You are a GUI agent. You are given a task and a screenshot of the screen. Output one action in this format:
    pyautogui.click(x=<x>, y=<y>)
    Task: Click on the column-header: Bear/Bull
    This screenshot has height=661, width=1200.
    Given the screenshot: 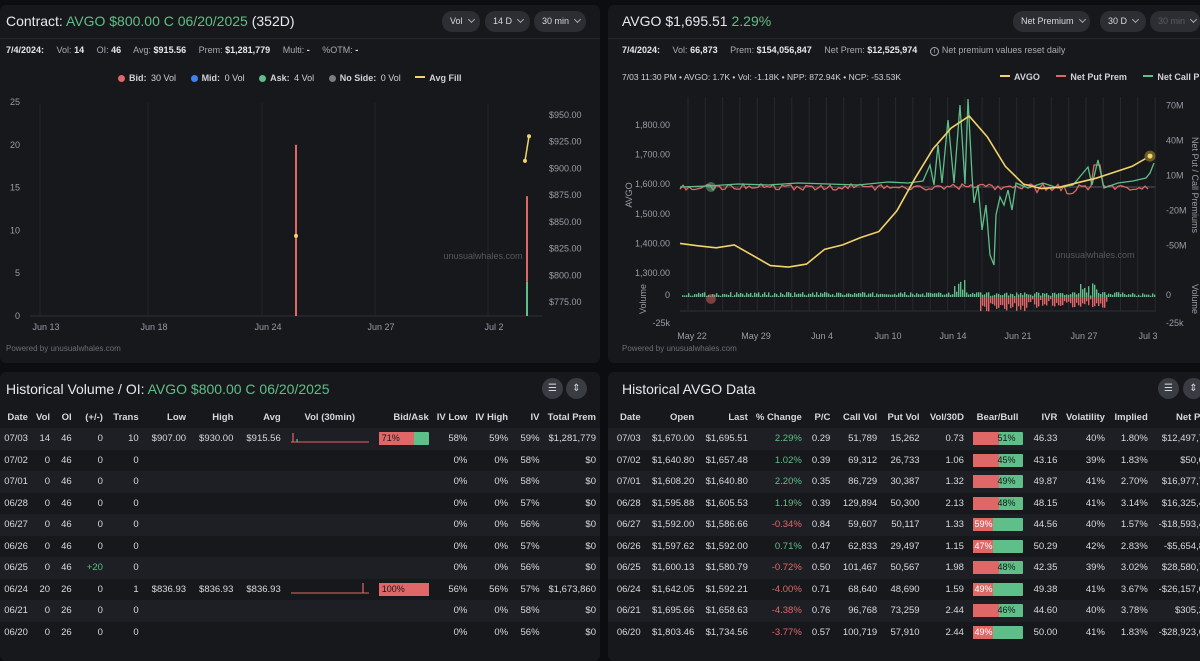 What is the action you would take?
    pyautogui.click(x=997, y=417)
    